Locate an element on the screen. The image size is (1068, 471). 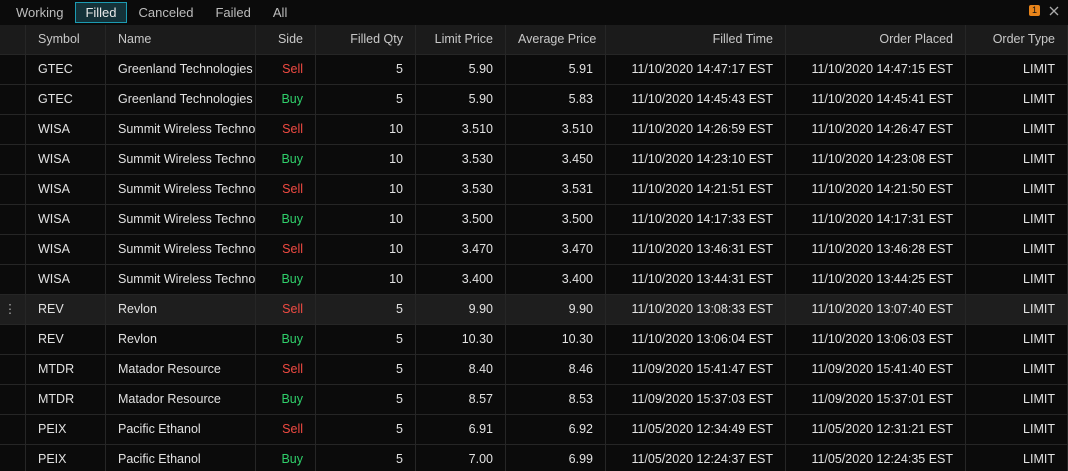
cell: 5.90 is located at coordinates (461, 99).